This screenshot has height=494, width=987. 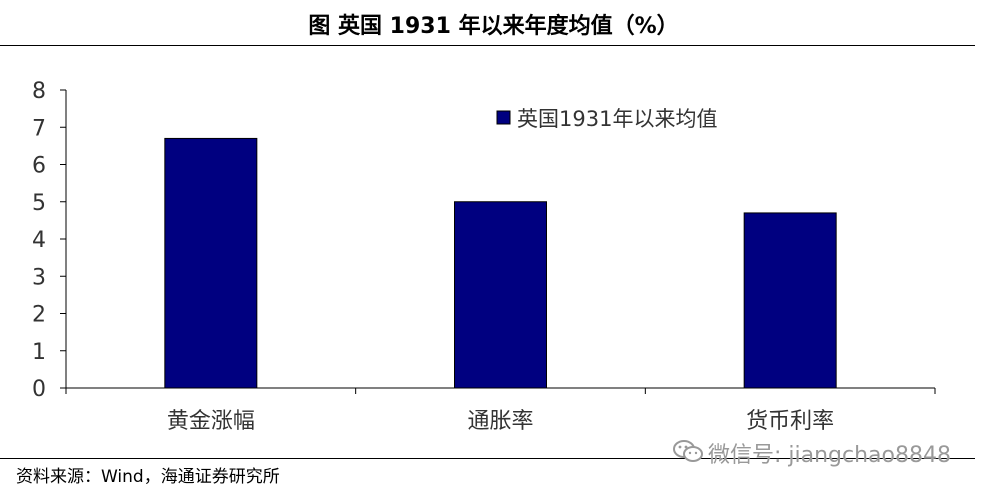 I want to click on top-rule, so click(x=487, y=45).